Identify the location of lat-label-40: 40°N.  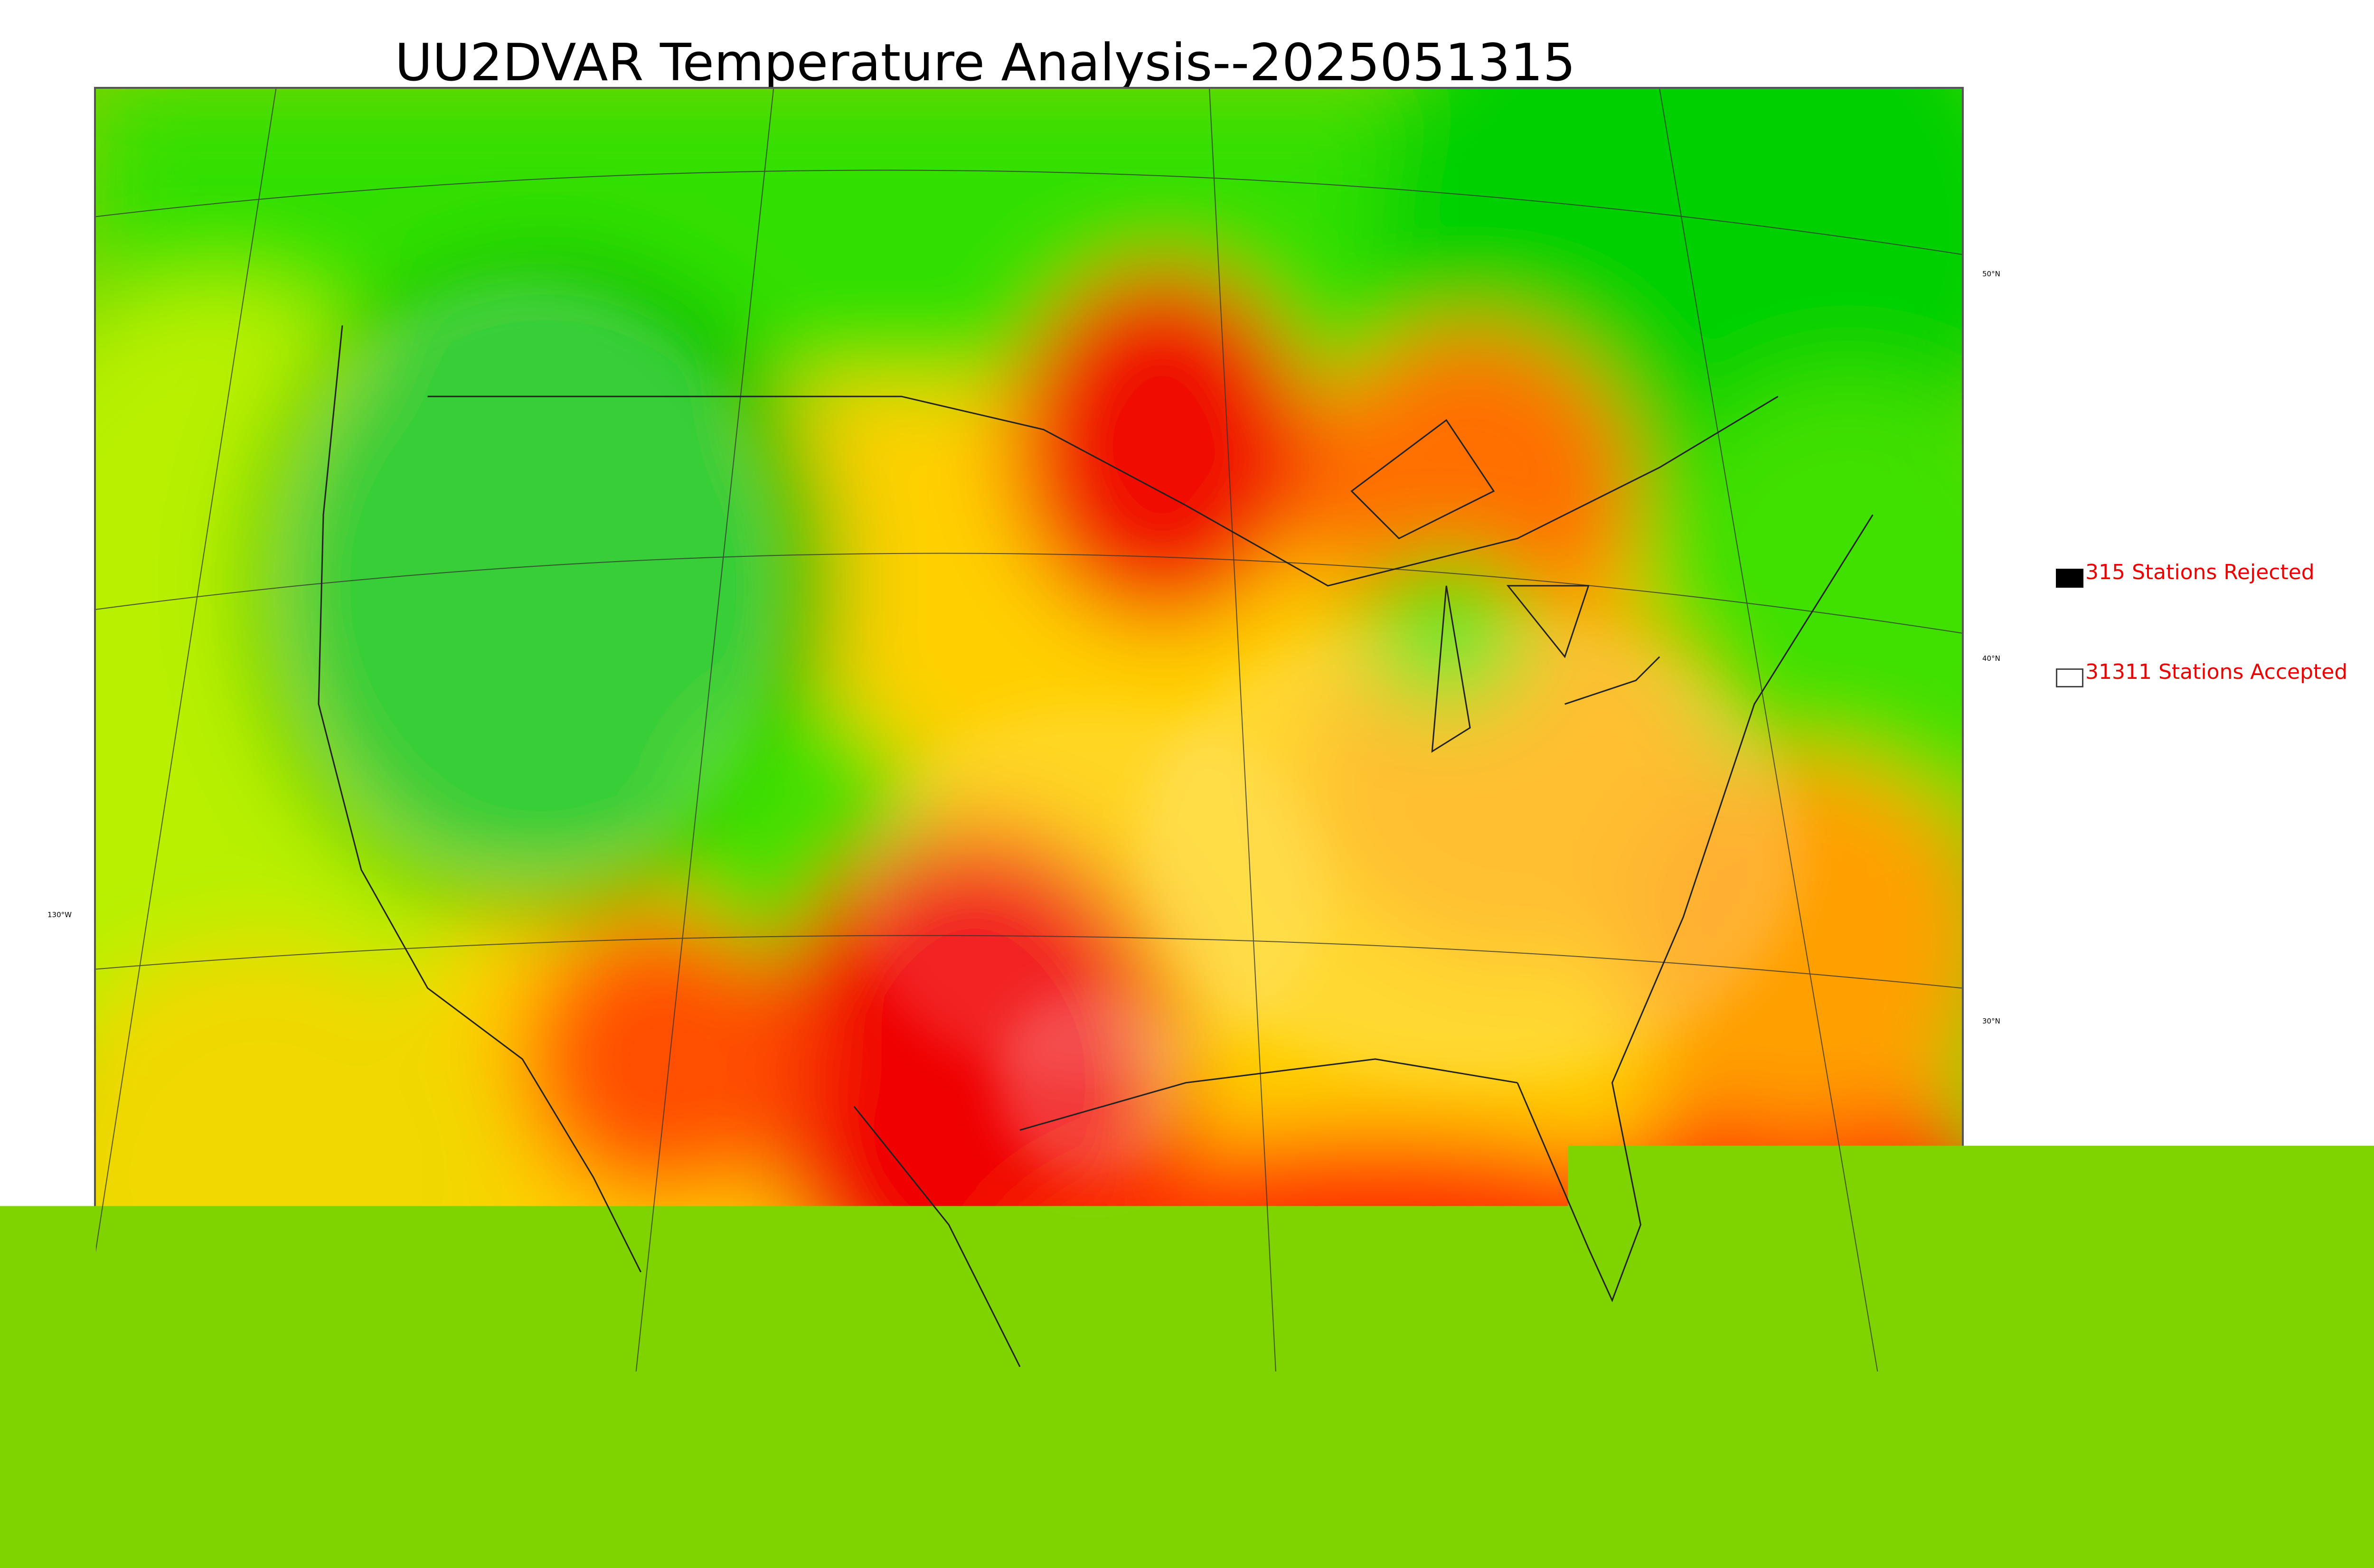
(1991, 658).